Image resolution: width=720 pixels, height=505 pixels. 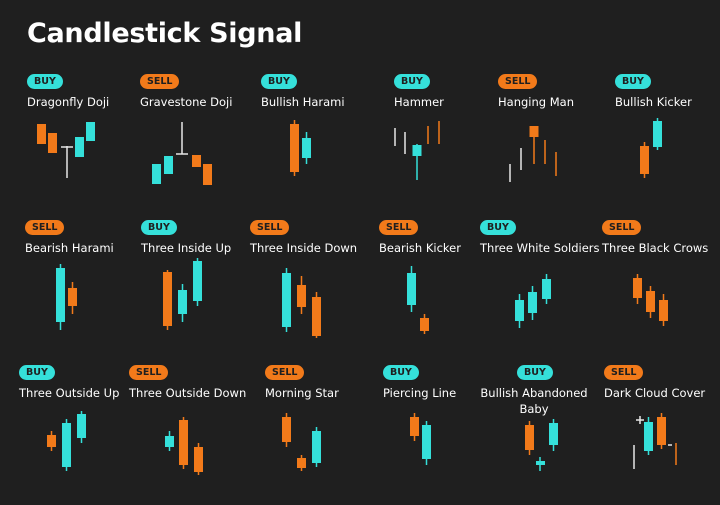 I want to click on bearish-harami-icon, so click(x=66, y=297).